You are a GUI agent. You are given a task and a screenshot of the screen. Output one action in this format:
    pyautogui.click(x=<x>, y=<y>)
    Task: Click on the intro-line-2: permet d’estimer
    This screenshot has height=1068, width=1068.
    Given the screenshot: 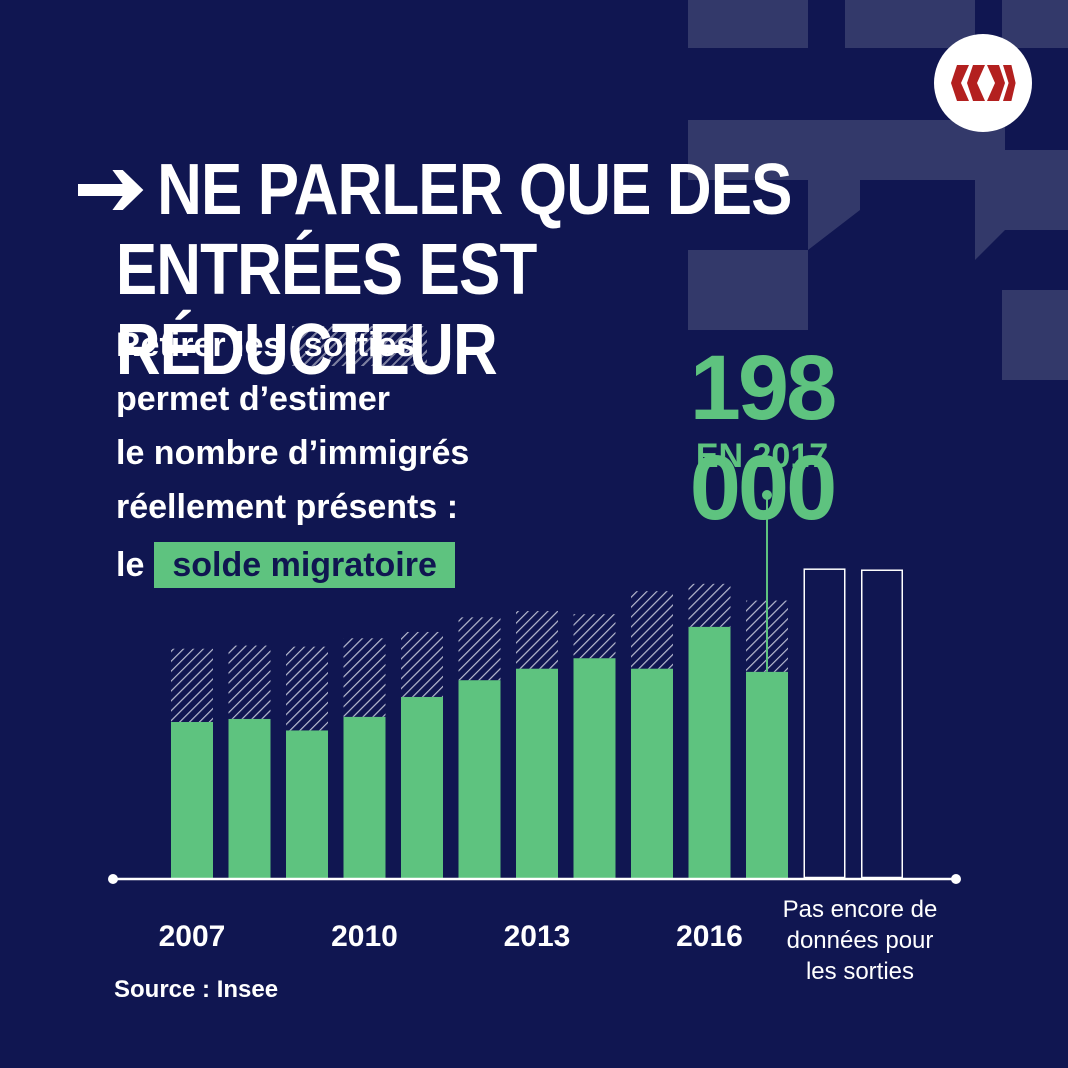 What is the action you would take?
    pyautogui.click(x=253, y=399)
    